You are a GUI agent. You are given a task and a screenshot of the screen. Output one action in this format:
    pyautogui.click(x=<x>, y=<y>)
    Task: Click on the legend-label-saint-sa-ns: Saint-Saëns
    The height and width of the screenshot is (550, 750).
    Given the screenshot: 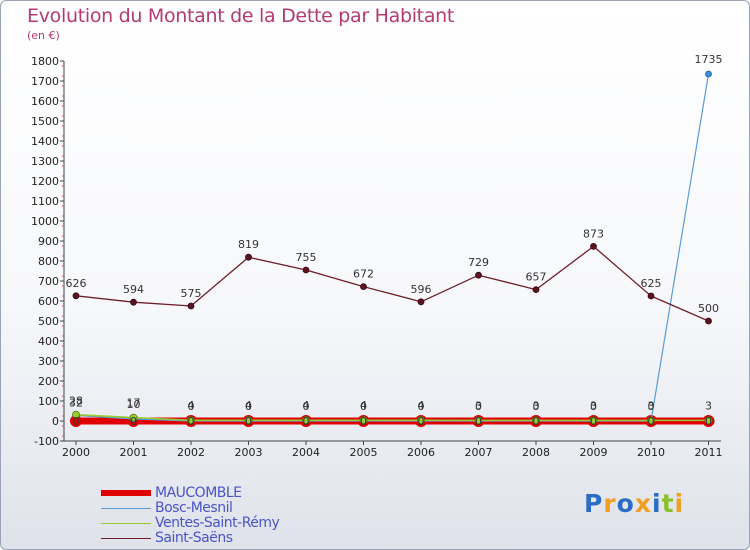 What is the action you would take?
    pyautogui.click(x=194, y=538)
    